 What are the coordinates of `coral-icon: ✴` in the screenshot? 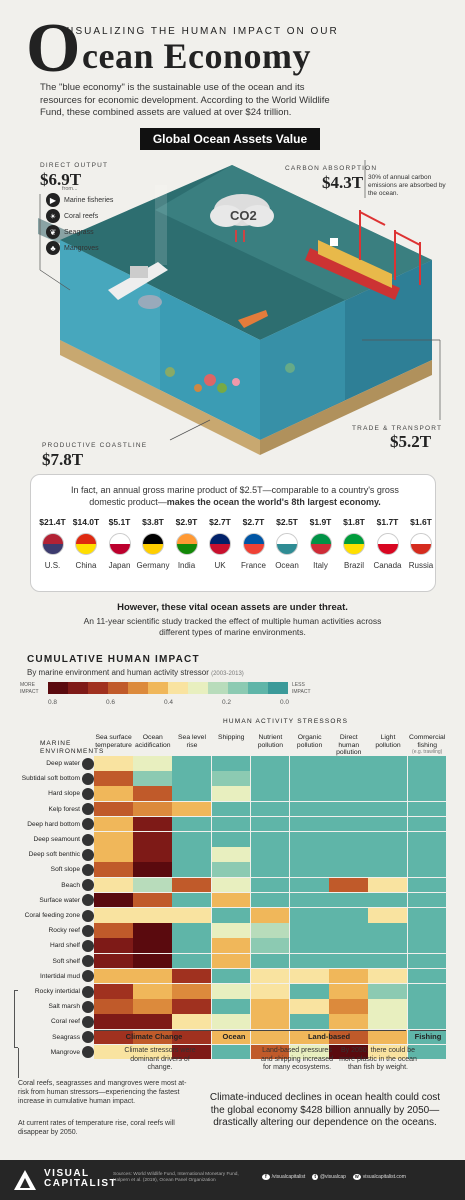 It's located at (53, 216).